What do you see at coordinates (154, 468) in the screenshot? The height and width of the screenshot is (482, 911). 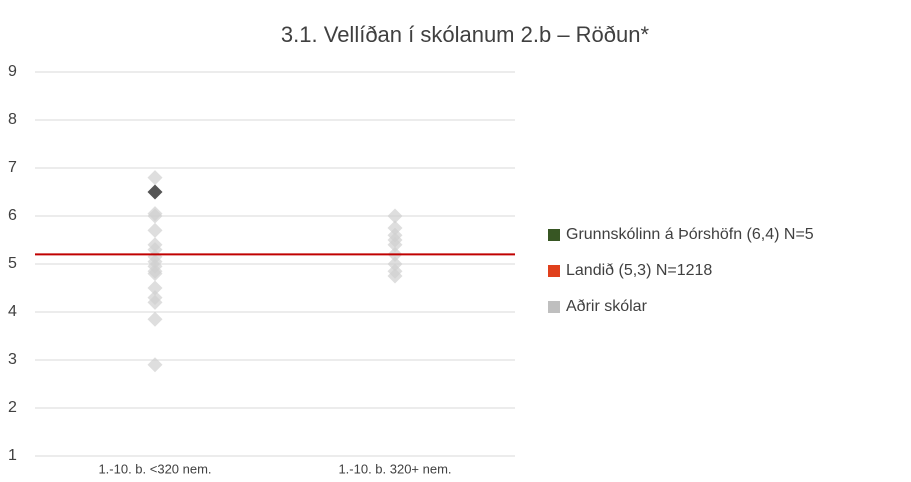 I see `x-tick-label: 1.-10. b. <320 nem.` at bounding box center [154, 468].